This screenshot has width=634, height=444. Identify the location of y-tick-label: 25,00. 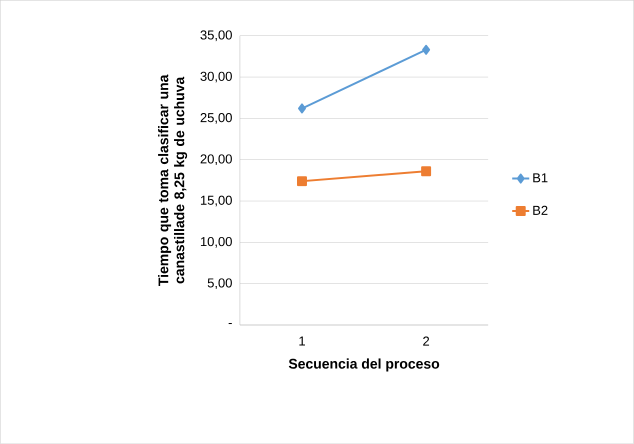
(216, 118).